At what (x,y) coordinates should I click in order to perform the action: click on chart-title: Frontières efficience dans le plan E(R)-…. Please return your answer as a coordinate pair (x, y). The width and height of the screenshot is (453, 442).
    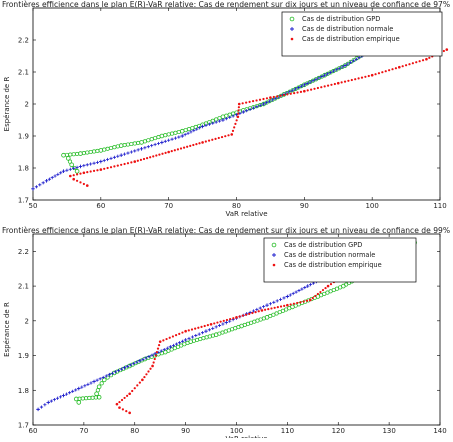
    Looking at the image, I should click on (226, 4).